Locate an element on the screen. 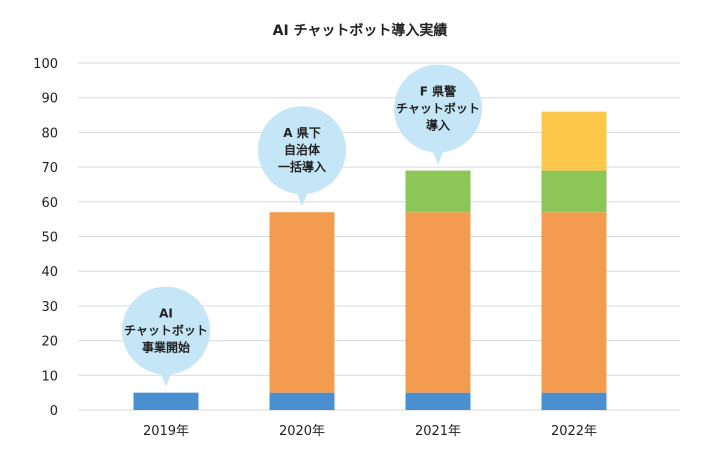 This screenshot has height=460, width=720. y-tick-label: 10 is located at coordinates (49, 376).